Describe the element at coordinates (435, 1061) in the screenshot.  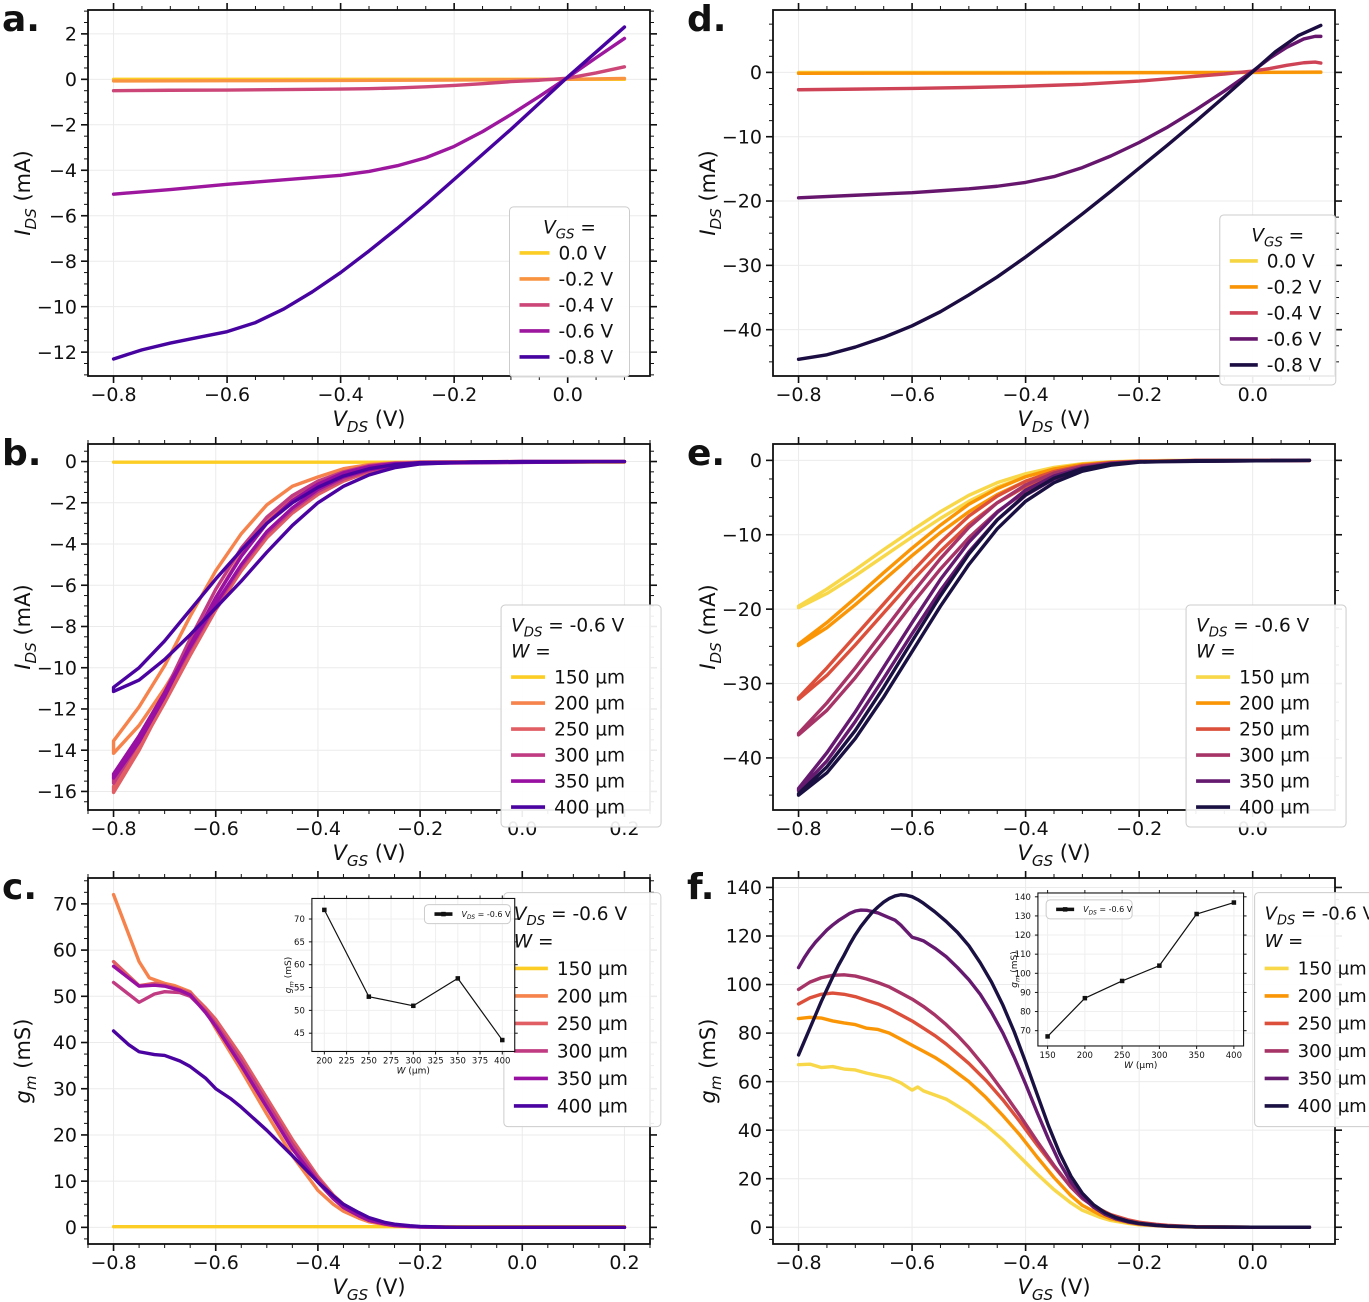
I see `x-tick-label: 325` at that location.